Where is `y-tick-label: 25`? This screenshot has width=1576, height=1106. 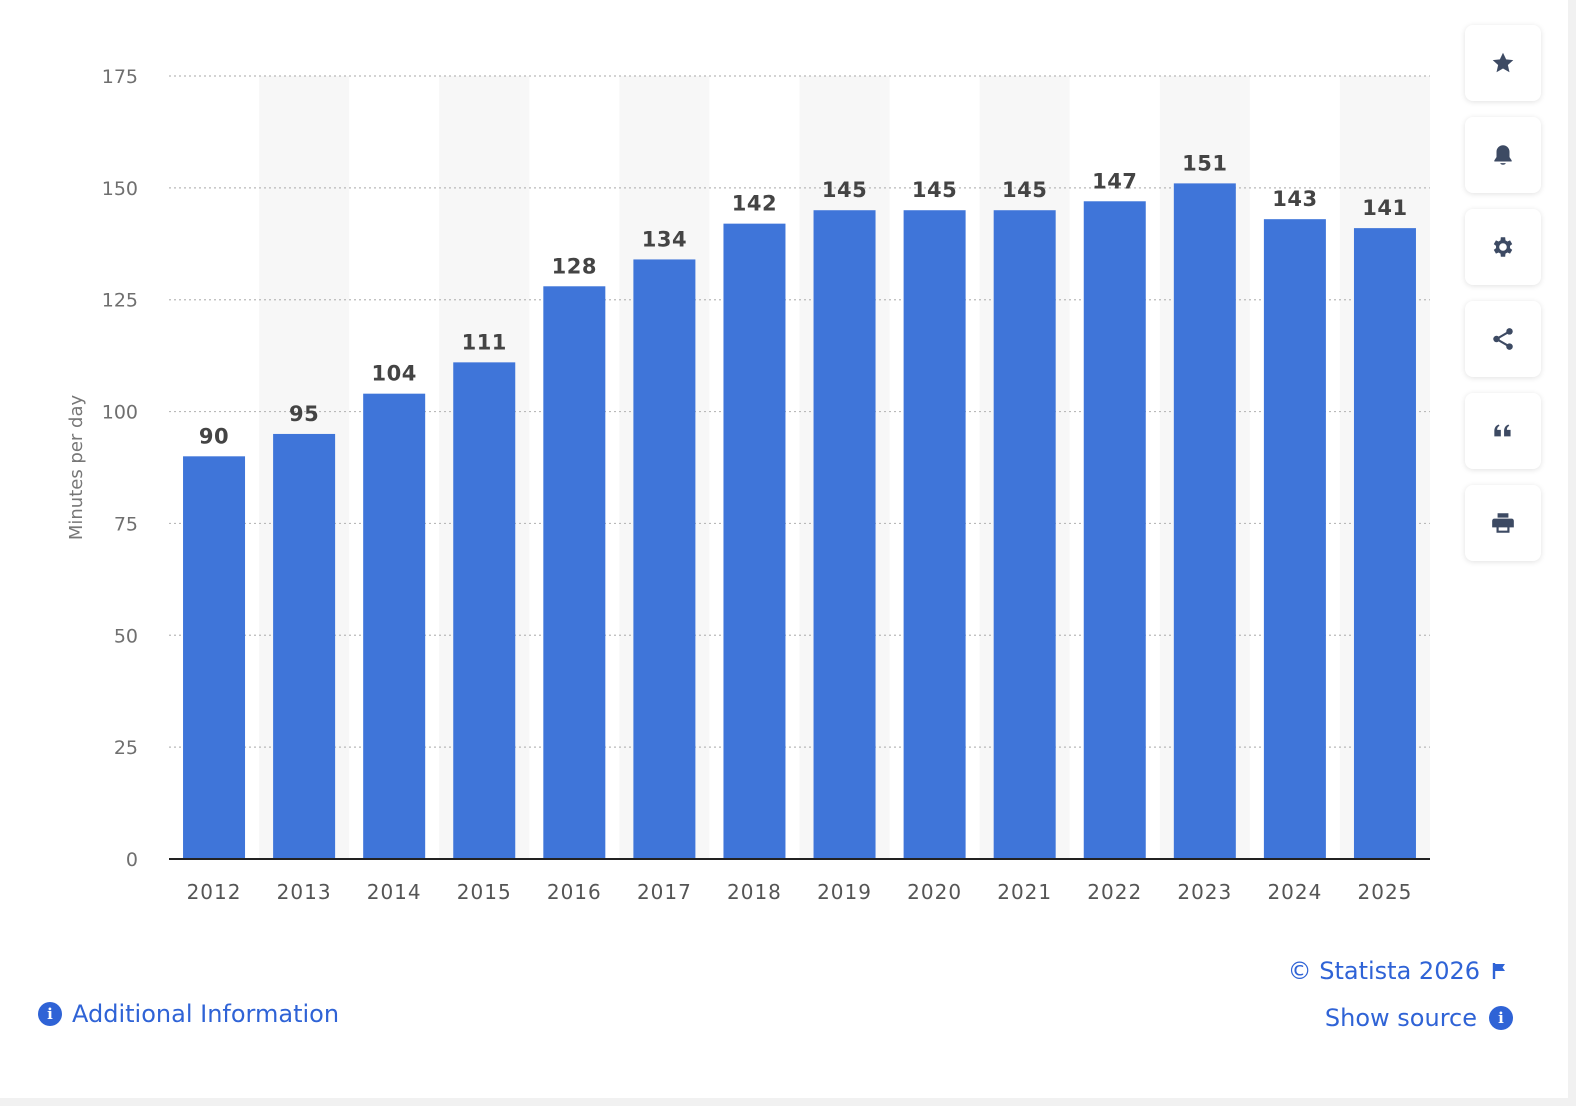 y-tick-label: 25 is located at coordinates (126, 748).